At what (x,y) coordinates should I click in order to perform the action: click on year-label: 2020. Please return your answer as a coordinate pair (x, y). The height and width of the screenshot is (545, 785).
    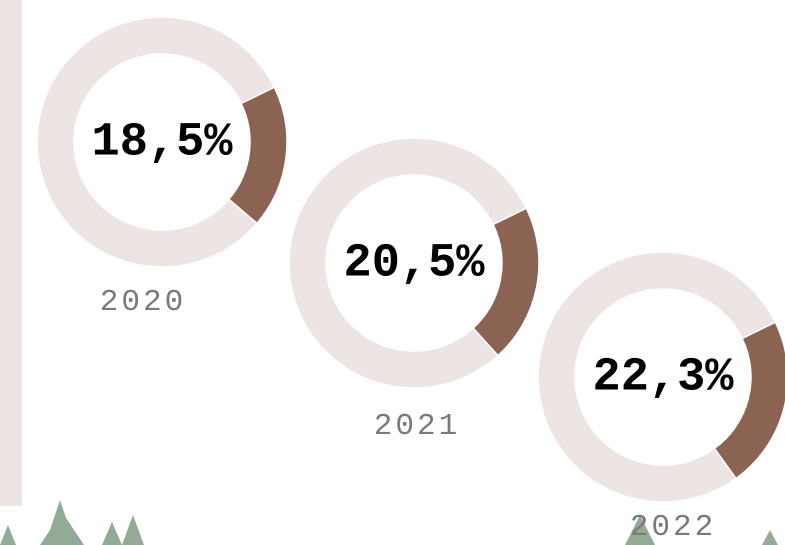
    Looking at the image, I should click on (143, 302).